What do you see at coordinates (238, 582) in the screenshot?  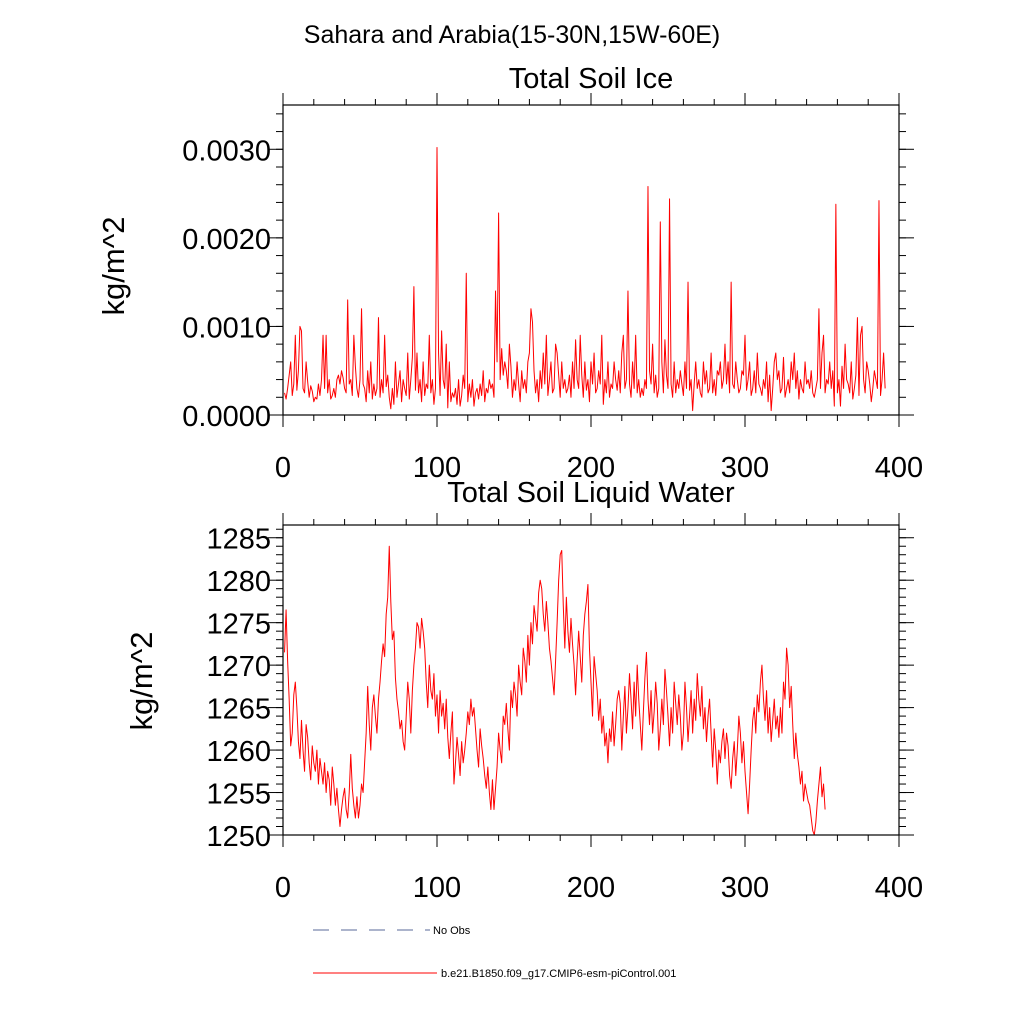 I see `y-tick-label: 1280` at bounding box center [238, 582].